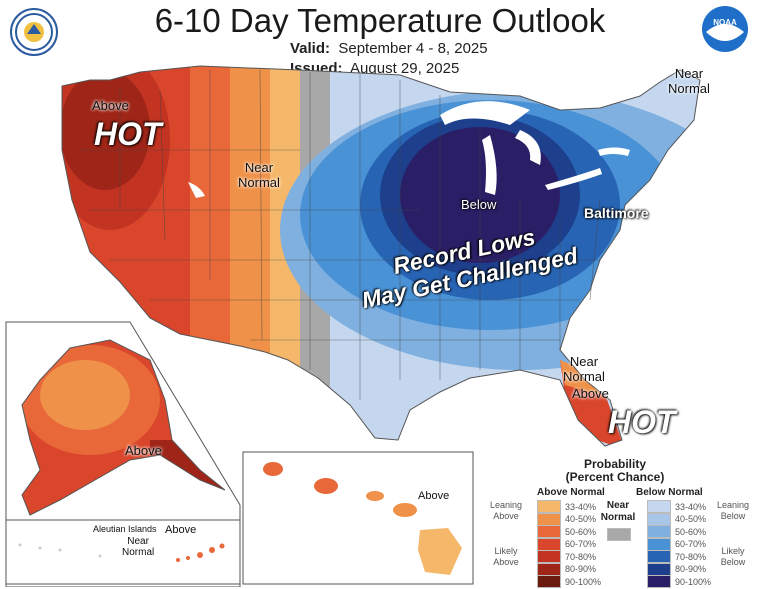 This screenshot has width=760, height=589. Describe the element at coordinates (691, 544) in the screenshot. I see `legend-below-range-label: 60-70%` at that location.